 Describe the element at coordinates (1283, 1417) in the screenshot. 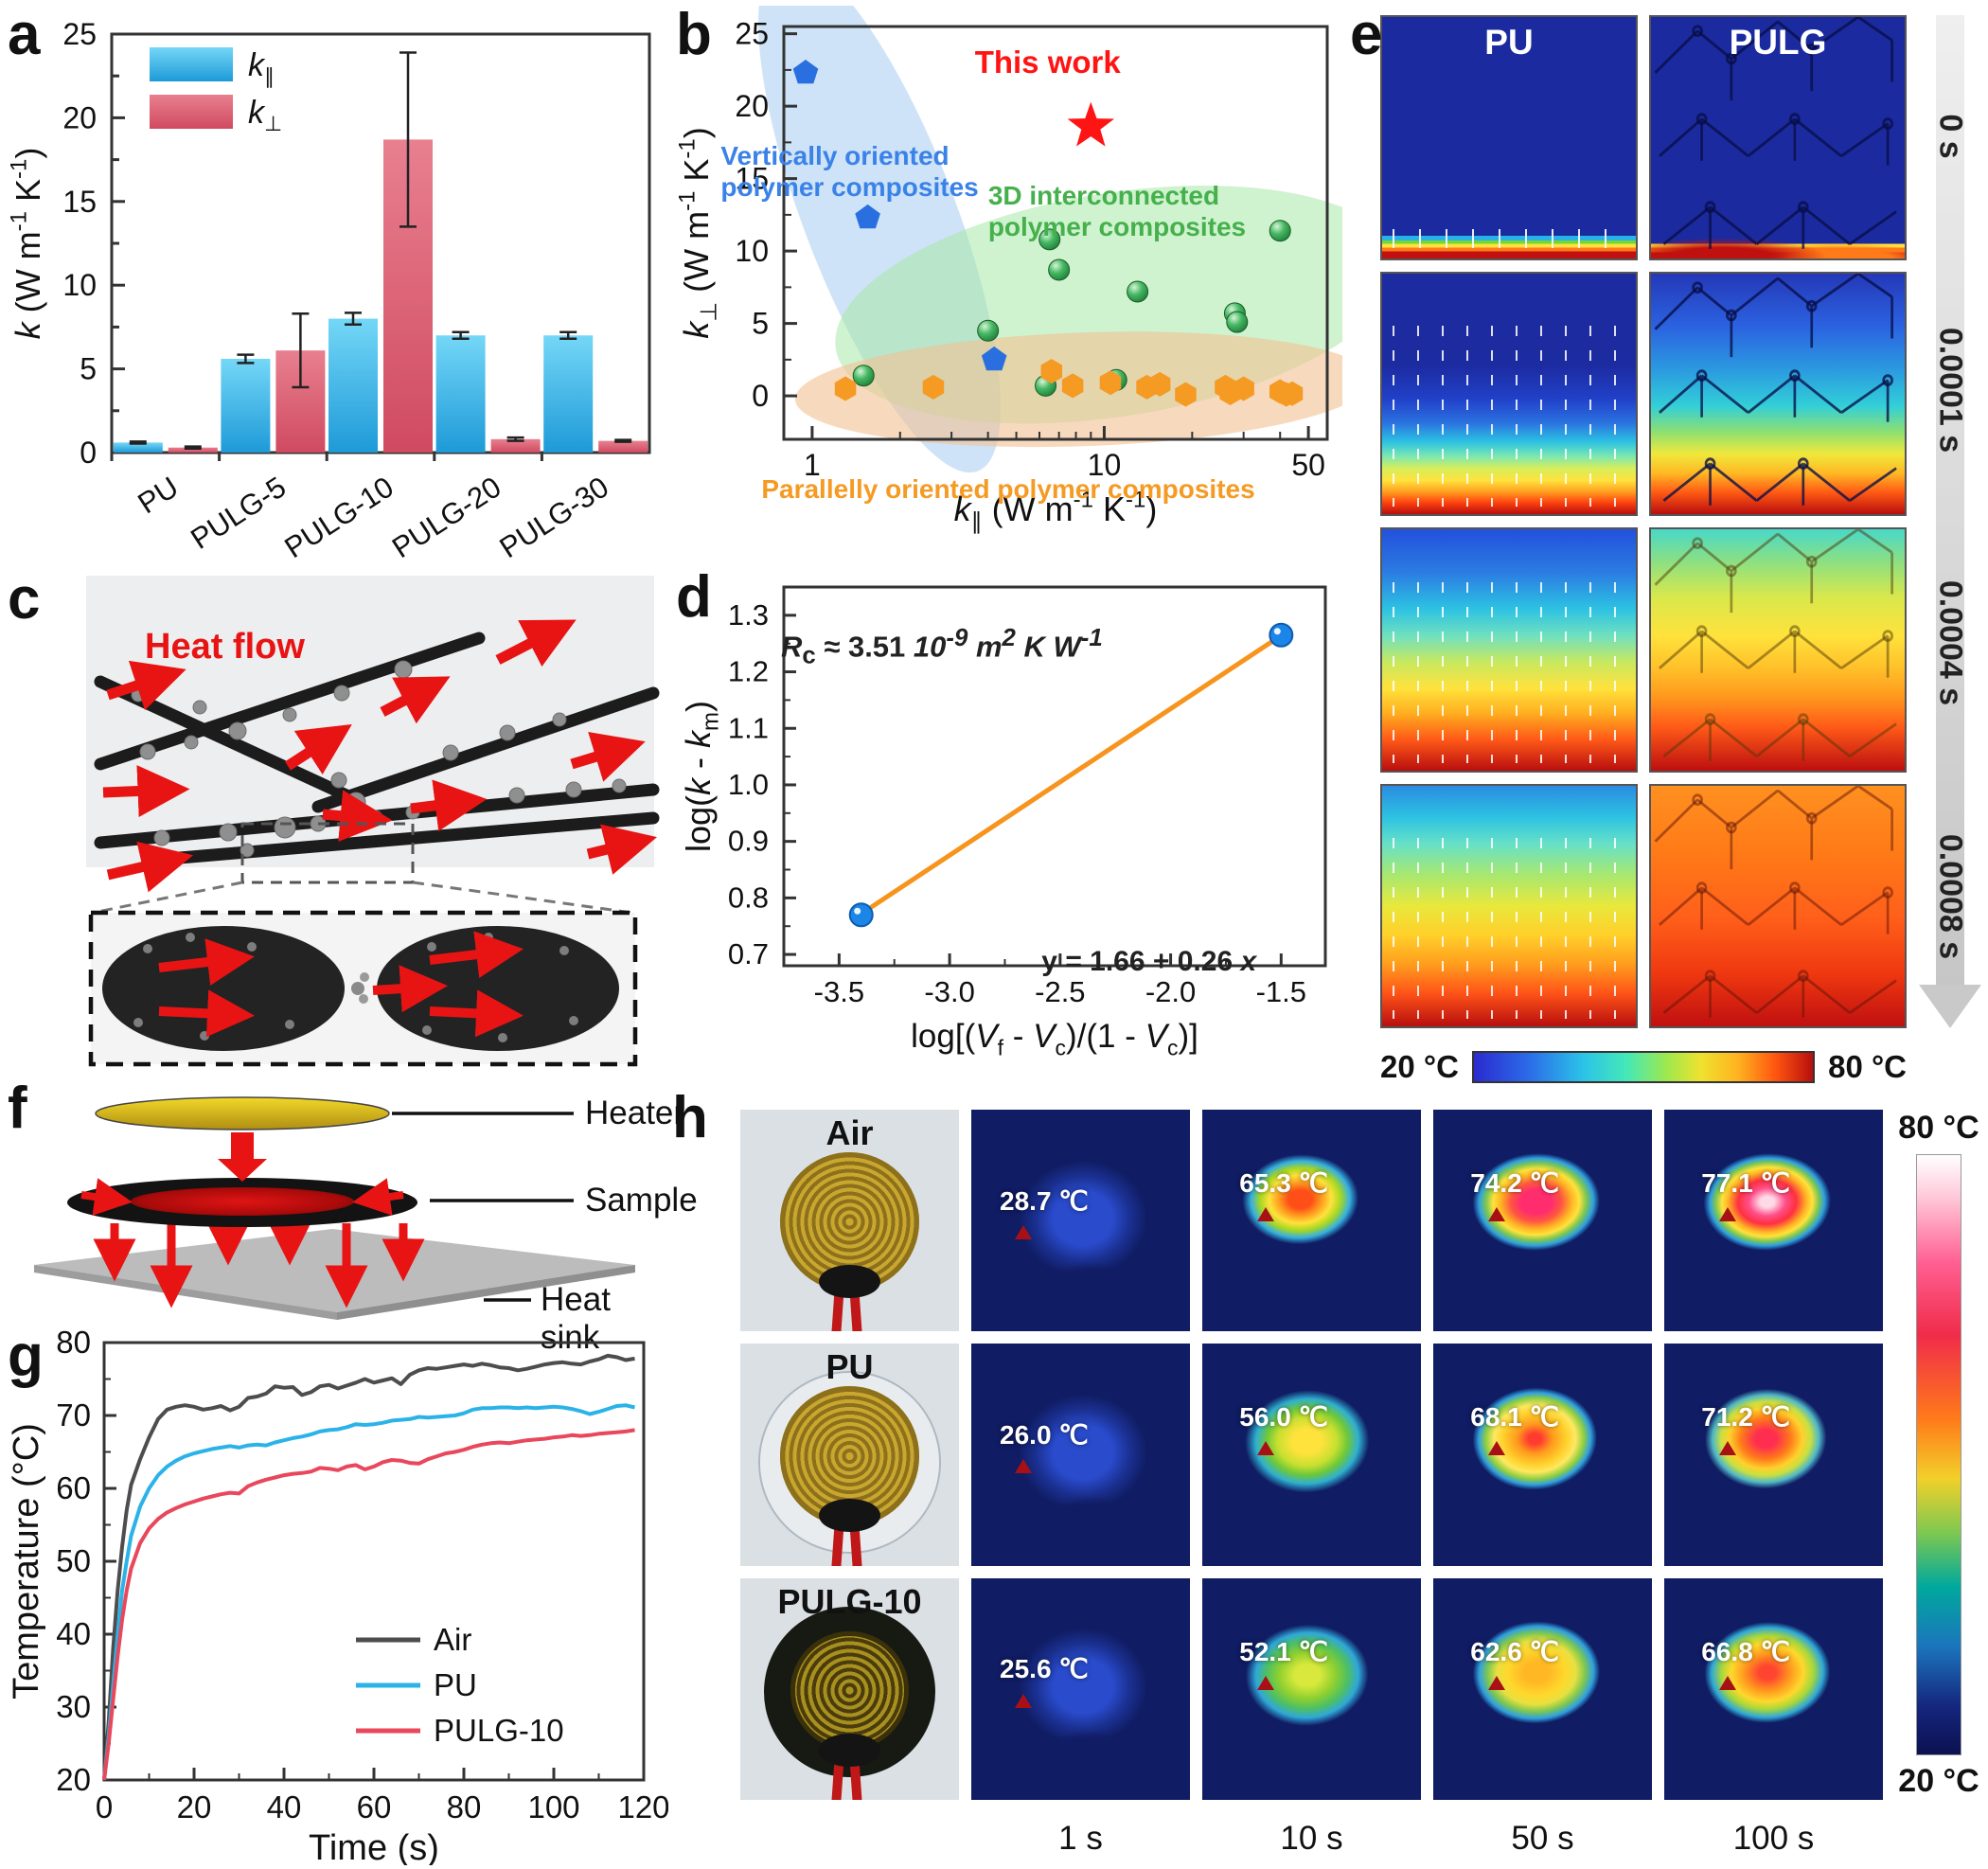

I see `temperature-reading: 56.0 ℃` at that location.